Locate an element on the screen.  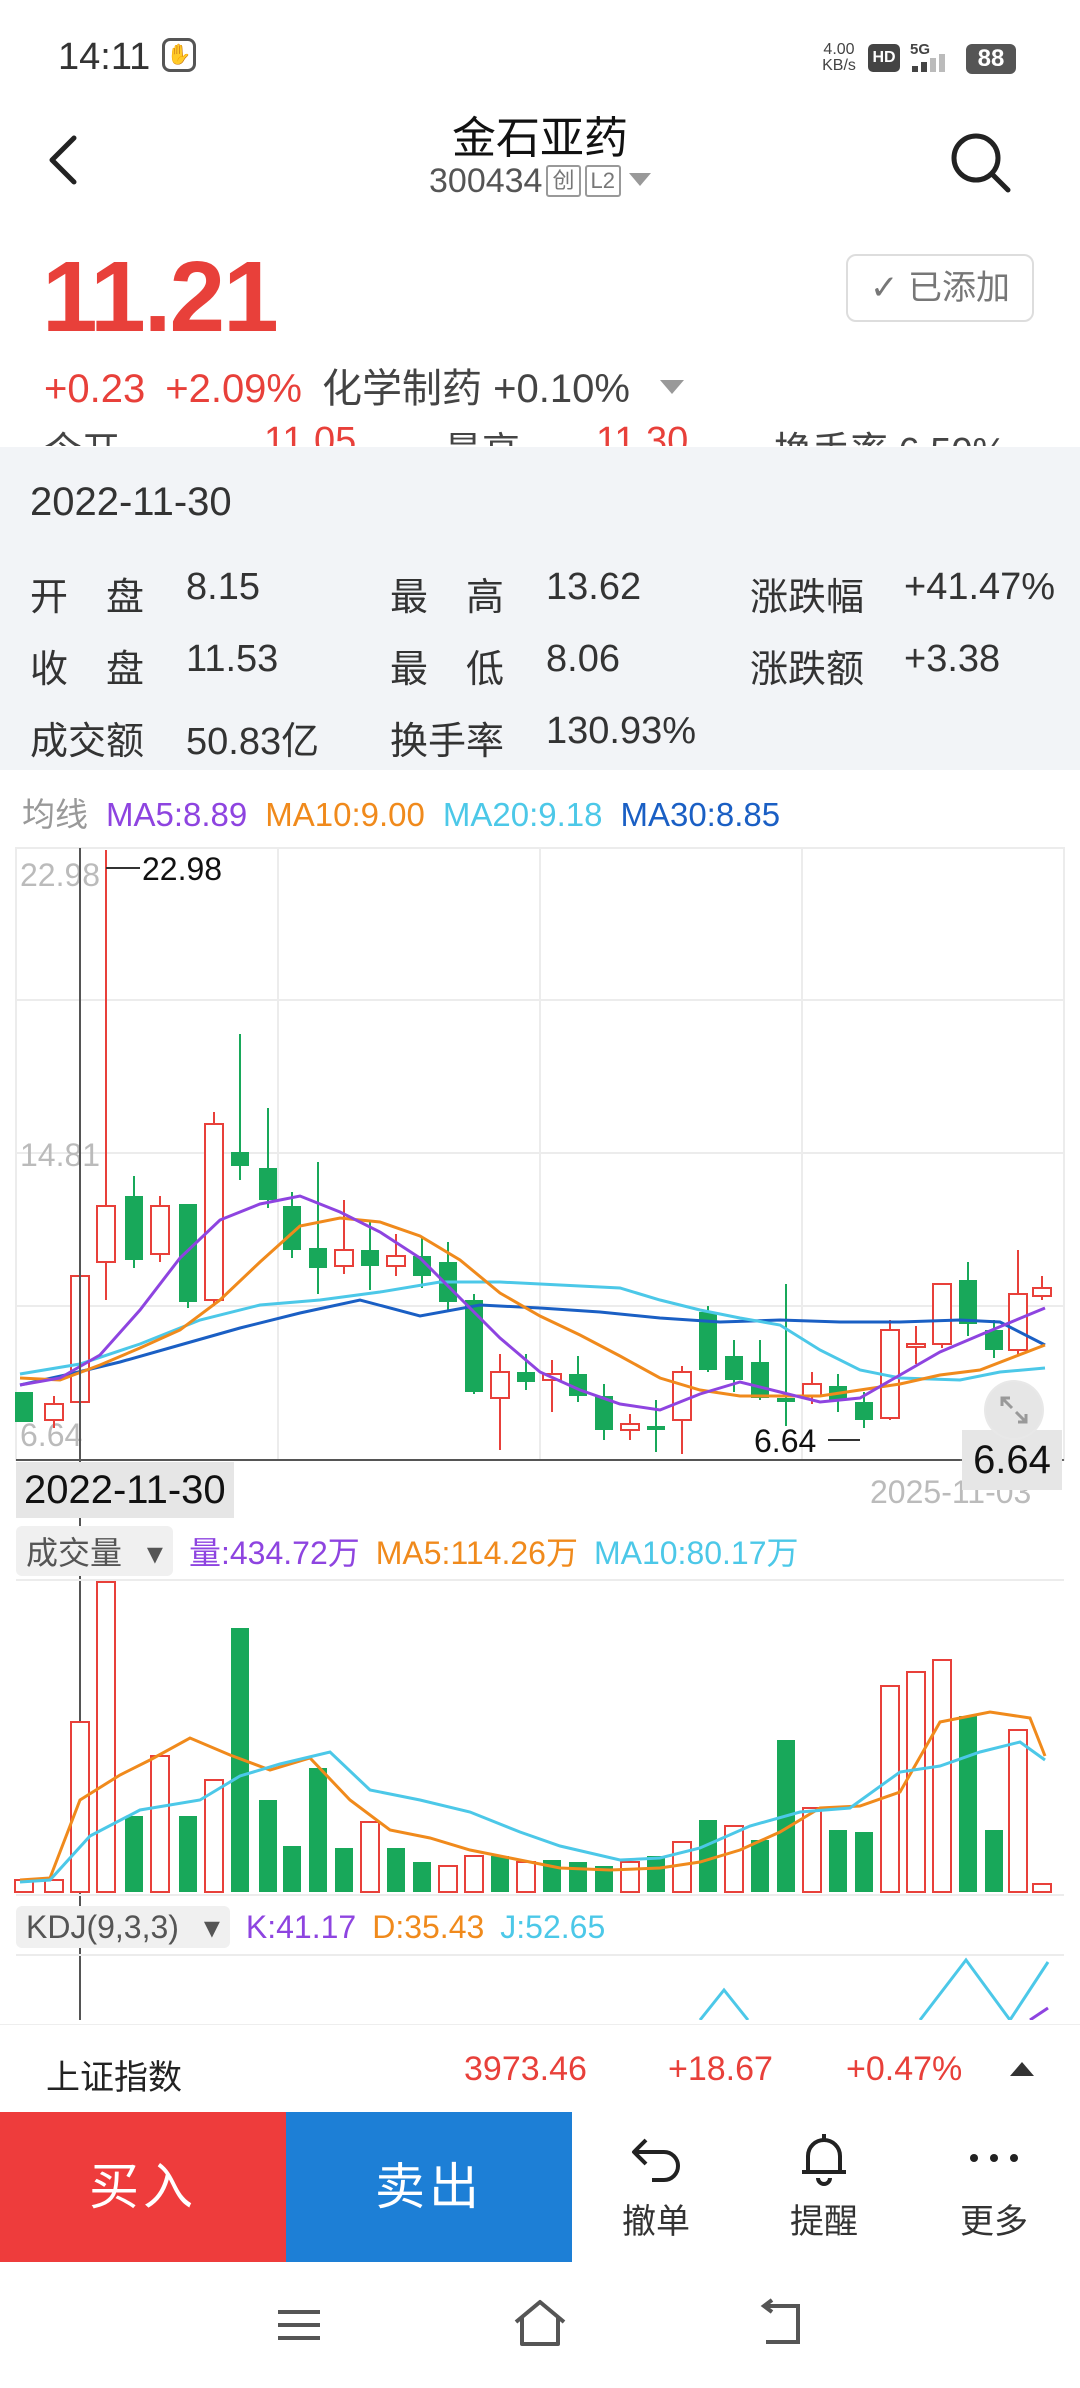
low-label: 最 低 is located at coordinates (447, 670).